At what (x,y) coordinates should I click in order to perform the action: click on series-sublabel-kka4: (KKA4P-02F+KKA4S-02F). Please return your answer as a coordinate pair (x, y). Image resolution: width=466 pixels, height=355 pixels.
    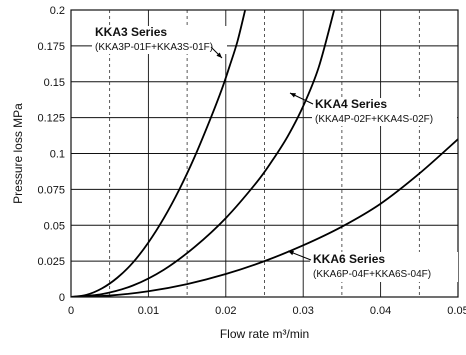
    Looking at the image, I should click on (374, 119).